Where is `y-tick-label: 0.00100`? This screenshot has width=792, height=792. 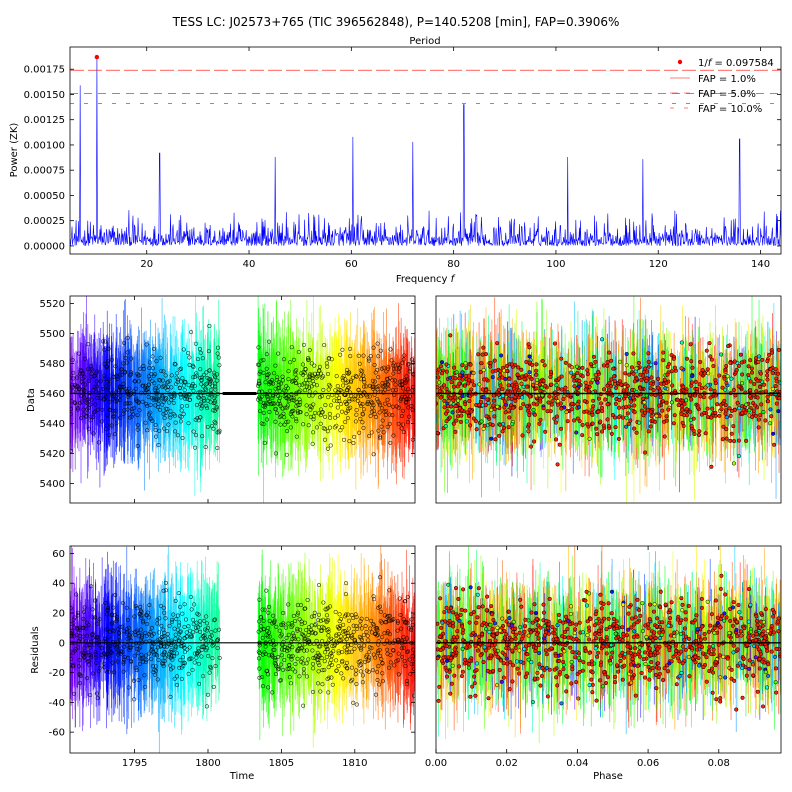 y-tick-label: 0.00100 is located at coordinates (44, 145).